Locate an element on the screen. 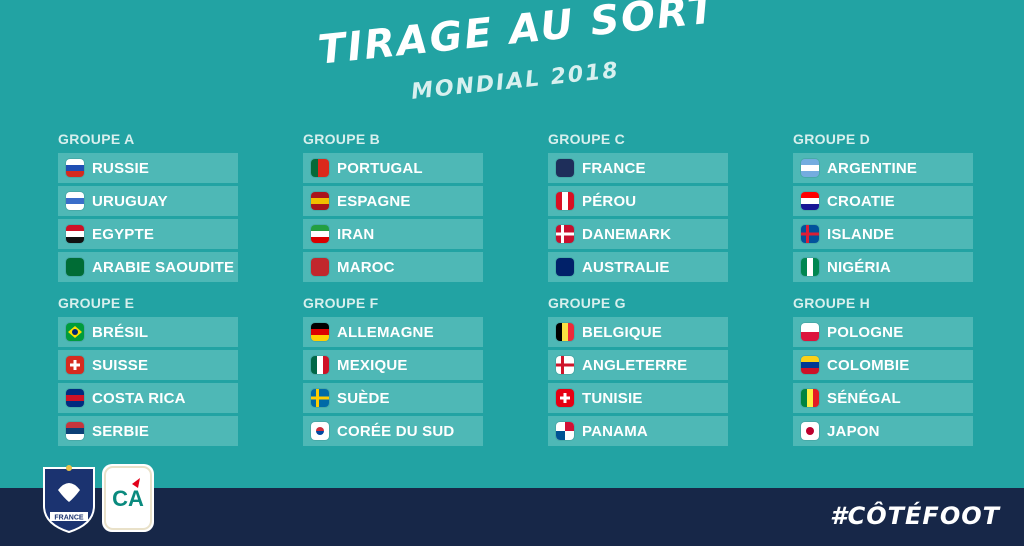  group-g: GROUPE G BELGIQUE ANGLETERRE TUNISIE PANAMA is located at coordinates (638, 369).